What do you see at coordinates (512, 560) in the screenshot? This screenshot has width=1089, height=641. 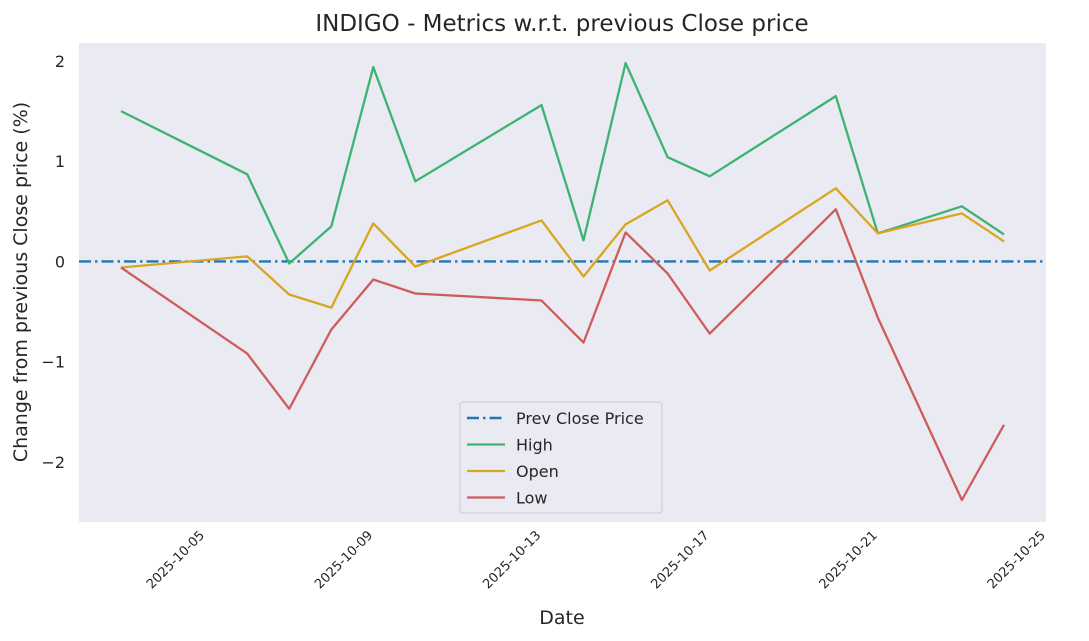 I see `x-tick-label: 2025-10-13` at bounding box center [512, 560].